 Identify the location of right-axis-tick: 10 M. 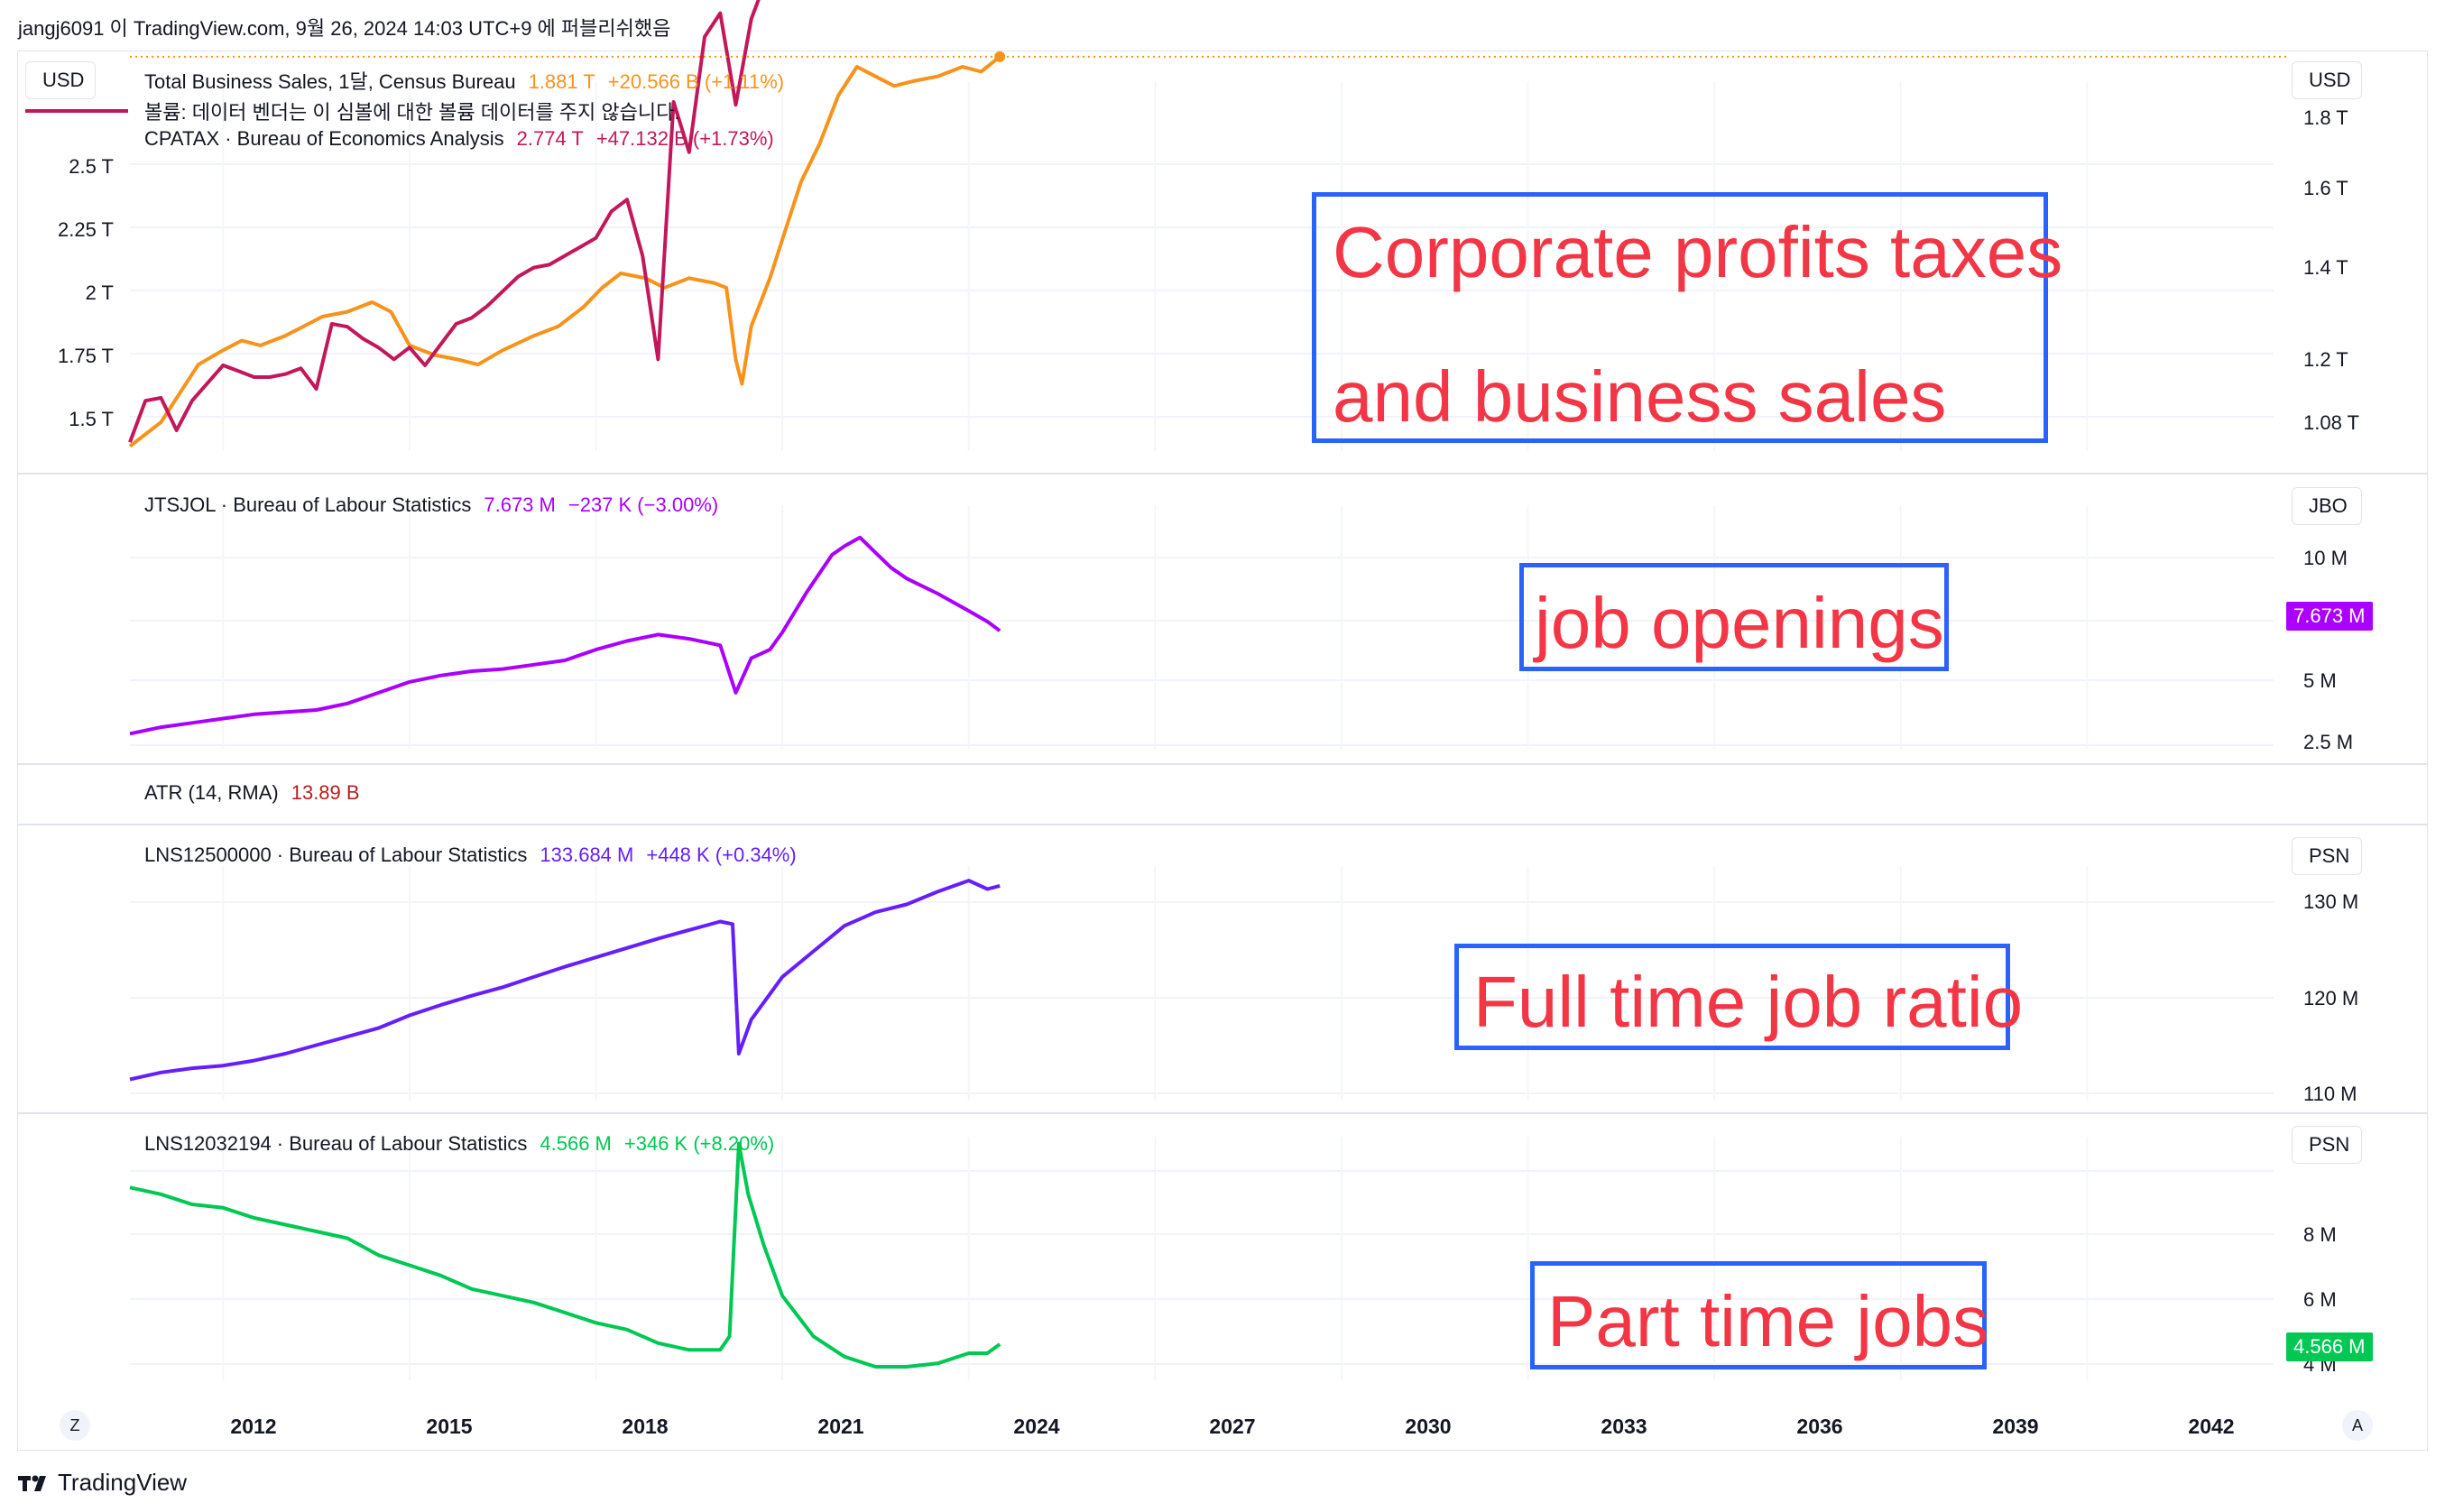
(2325, 558).